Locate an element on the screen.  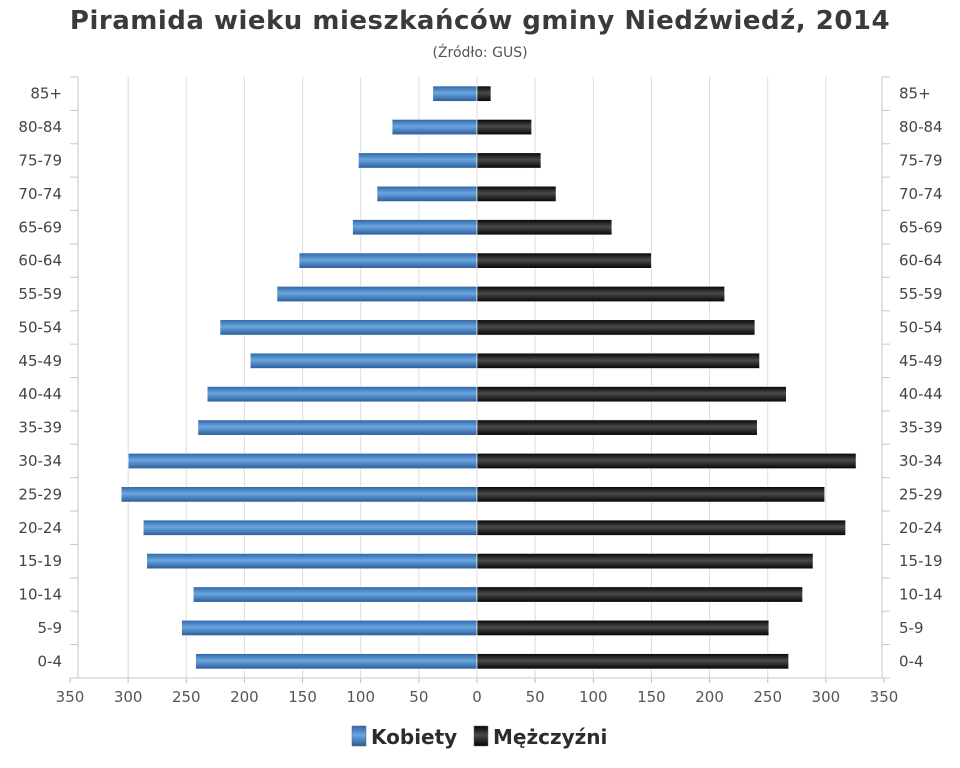
category-label-right: 10-14 is located at coordinates (921, 595).